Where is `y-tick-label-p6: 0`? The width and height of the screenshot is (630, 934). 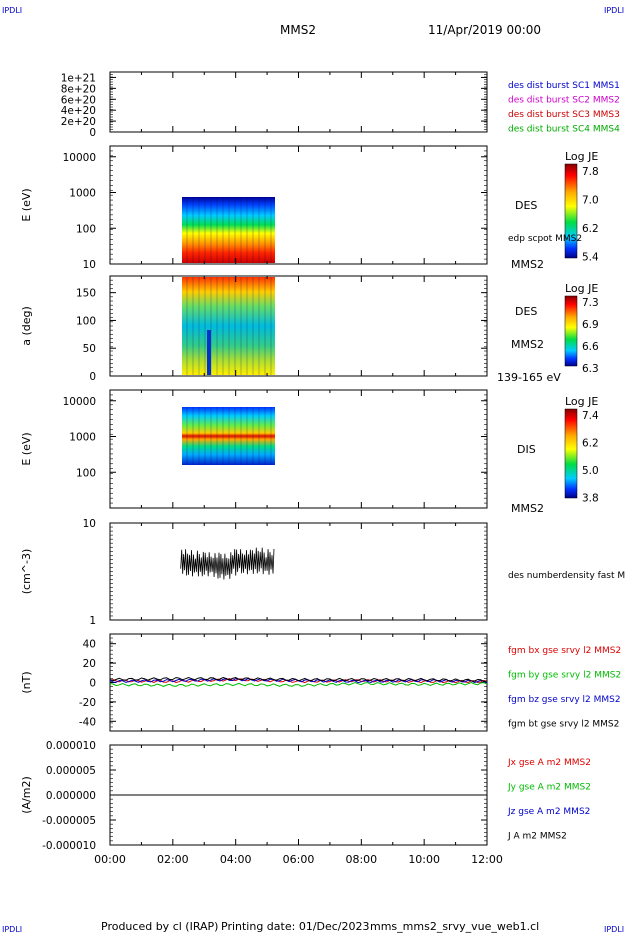
y-tick-label-p6: 0 is located at coordinates (92, 684).